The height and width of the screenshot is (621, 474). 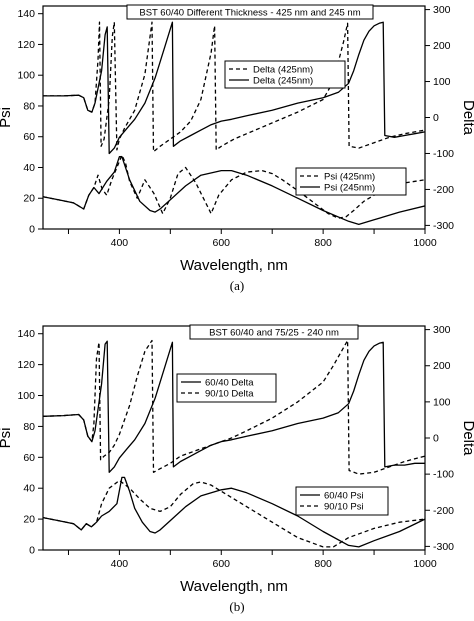 I want to click on figure-caption: (b), so click(x=236, y=606).